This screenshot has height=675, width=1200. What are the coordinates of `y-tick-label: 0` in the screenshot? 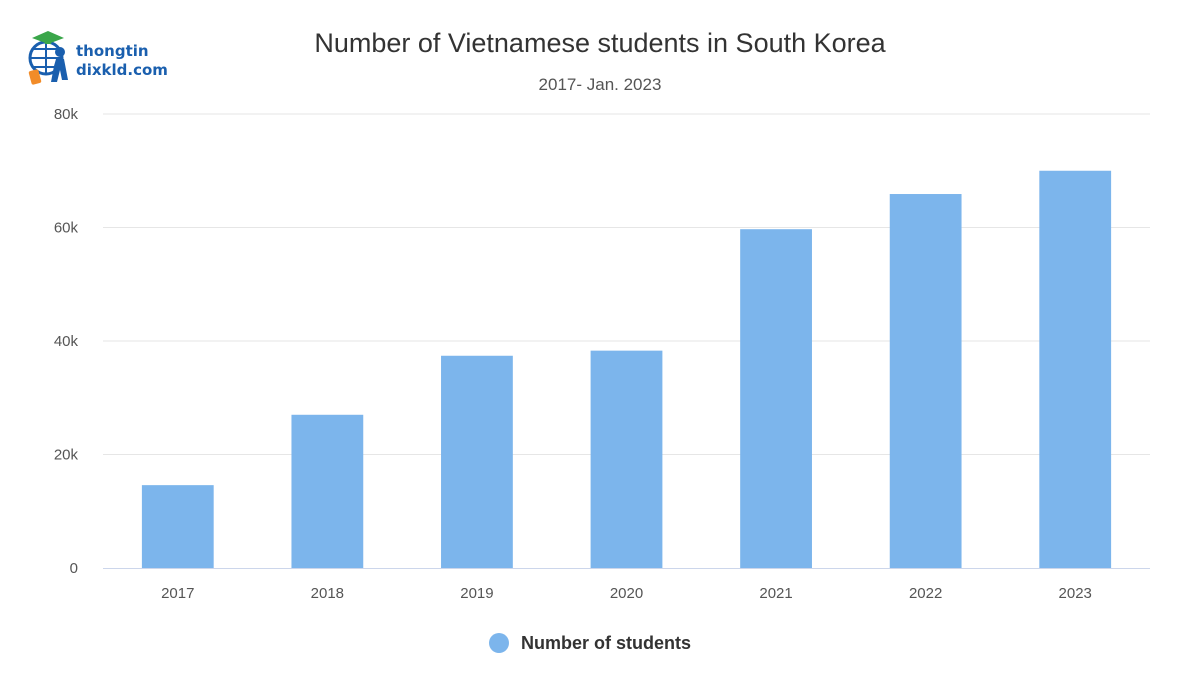 It's located at (74, 568).